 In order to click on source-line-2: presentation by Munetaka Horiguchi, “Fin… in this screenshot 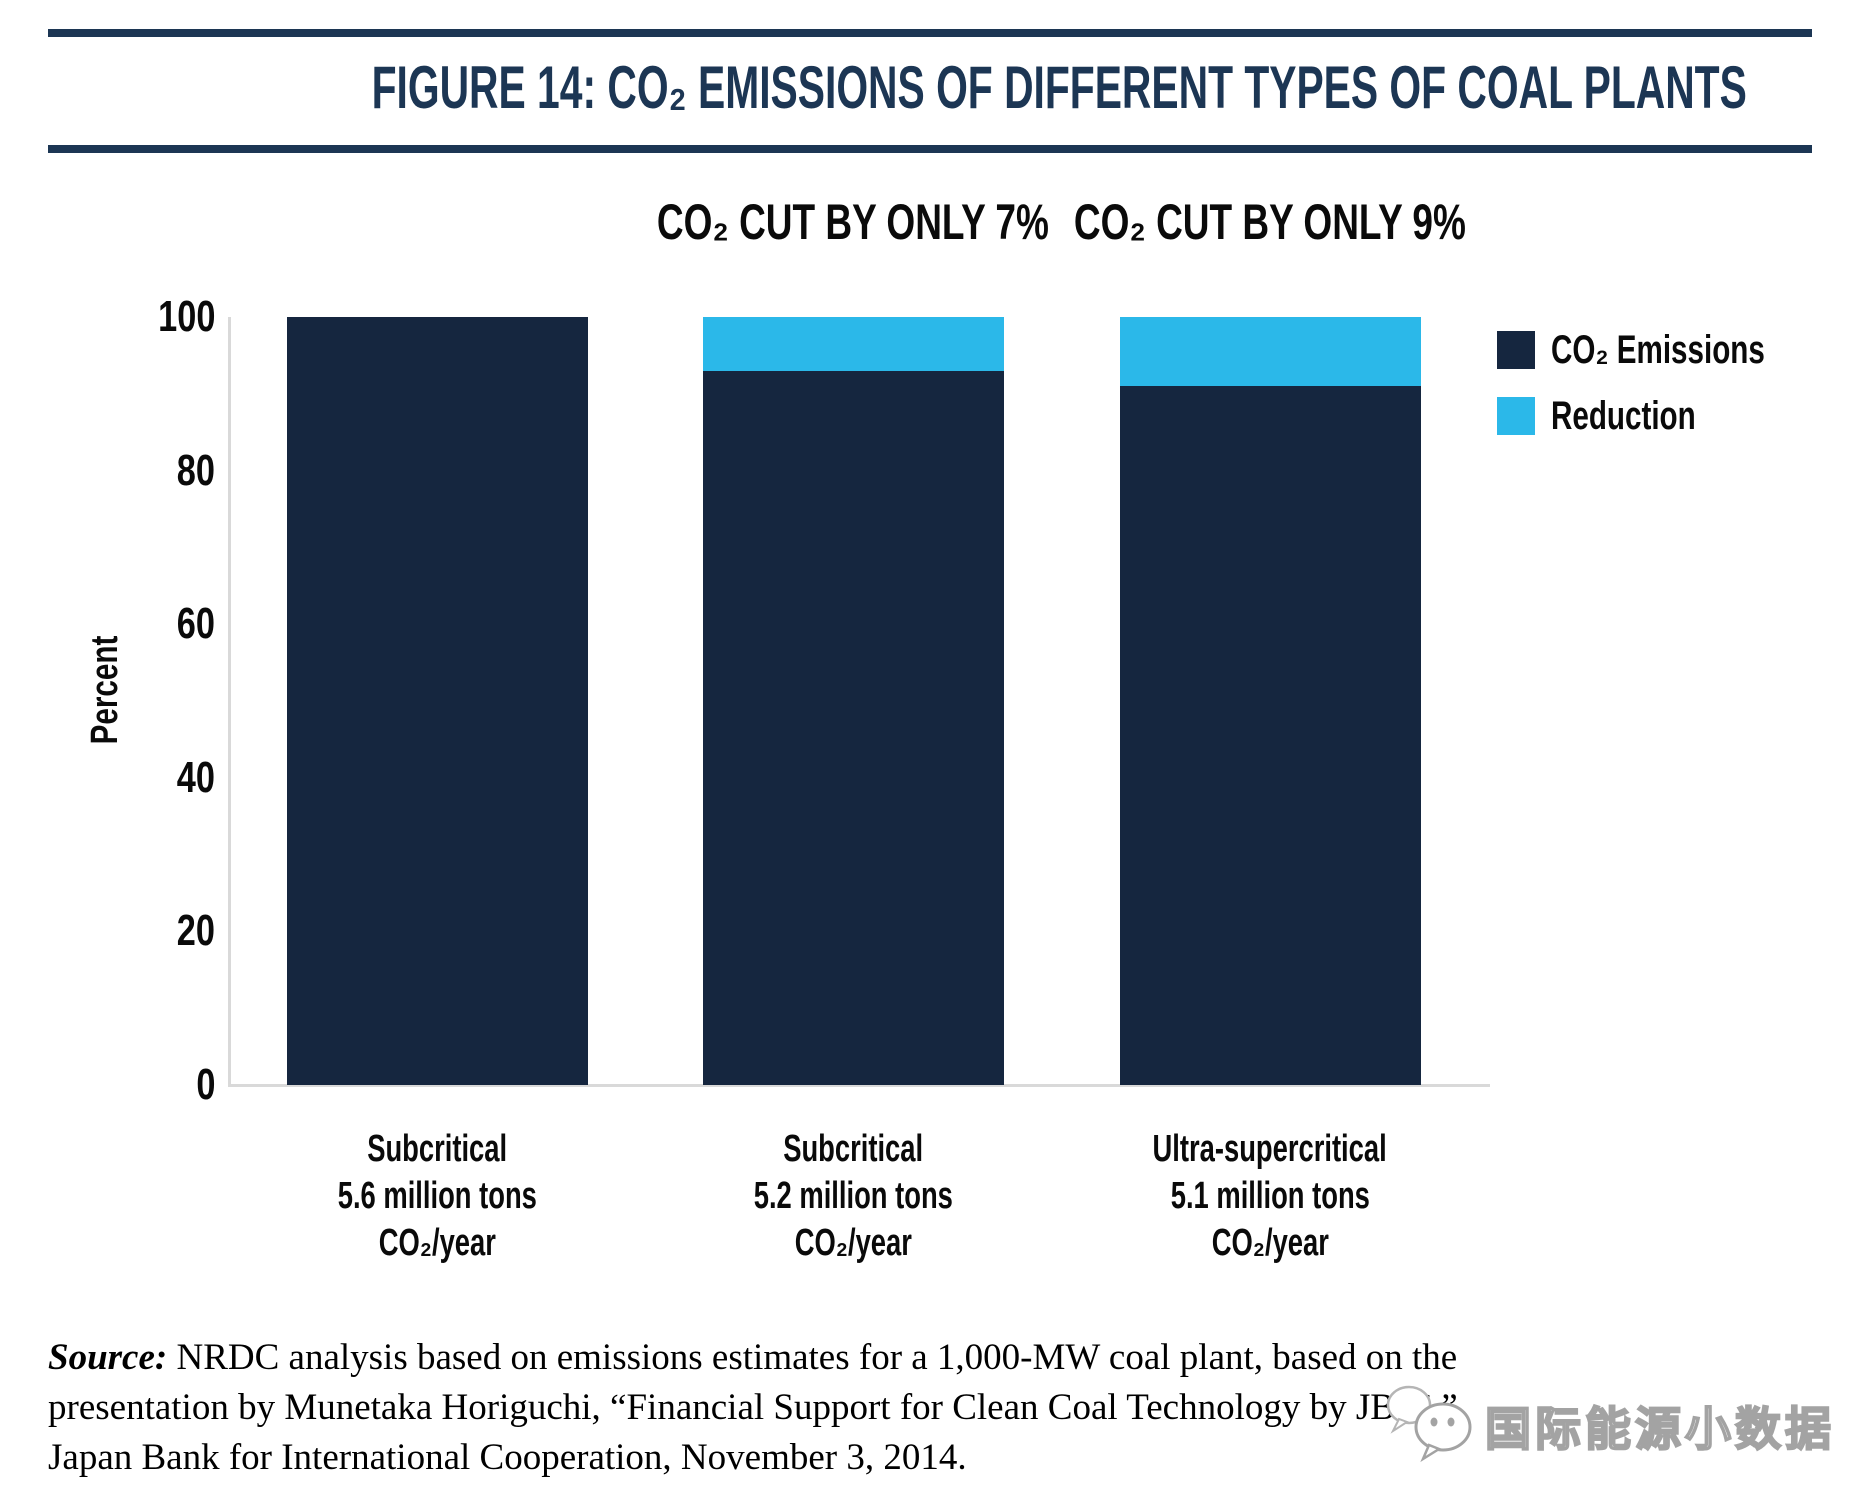, I will do `click(753, 1407)`.